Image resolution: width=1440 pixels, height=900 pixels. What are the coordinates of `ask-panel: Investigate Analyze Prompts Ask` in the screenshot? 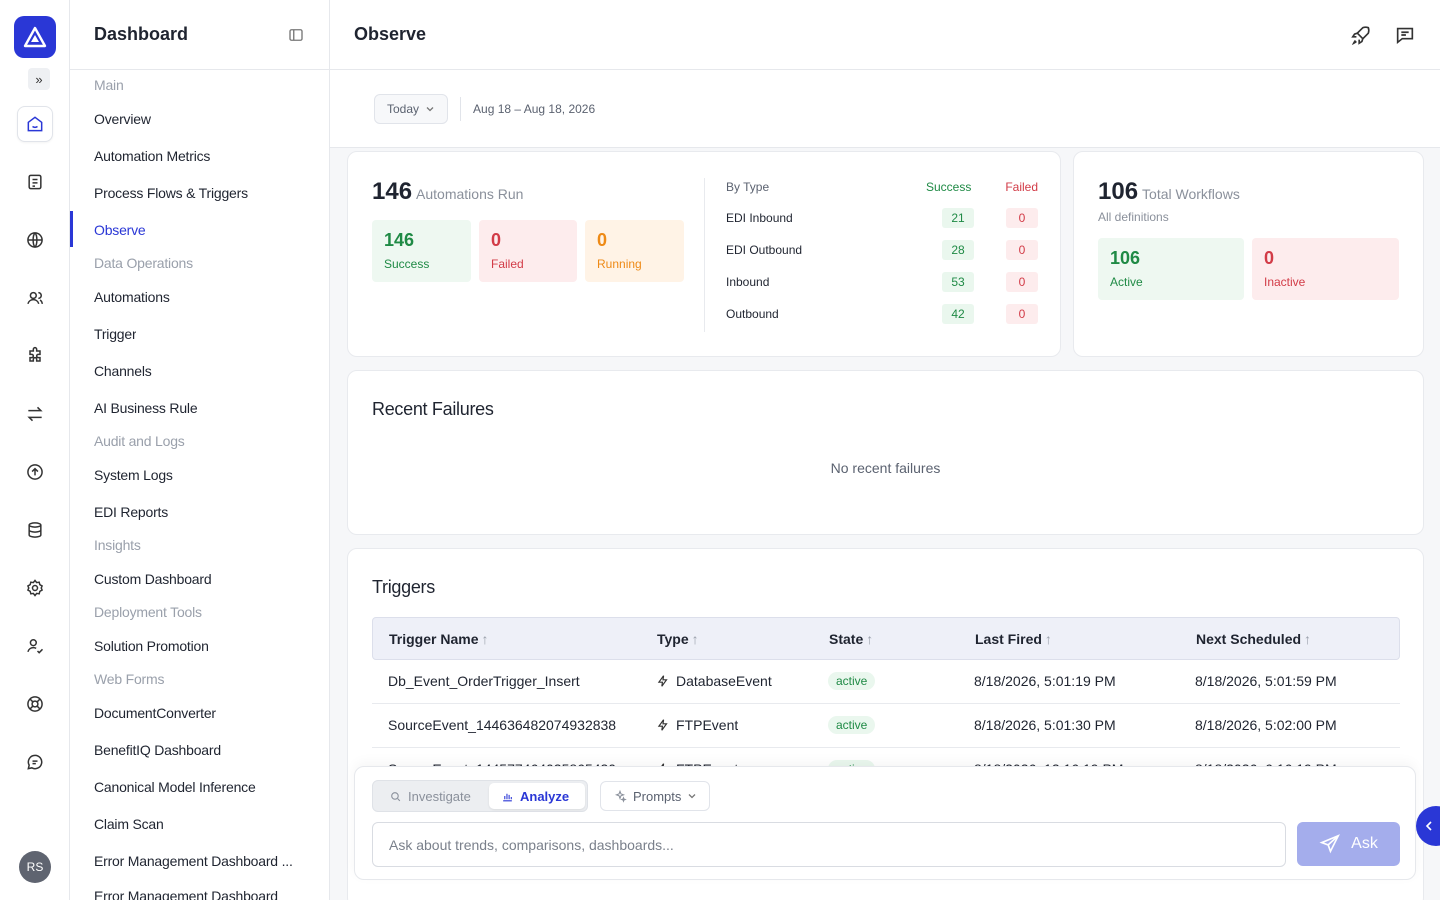 It's located at (885, 823).